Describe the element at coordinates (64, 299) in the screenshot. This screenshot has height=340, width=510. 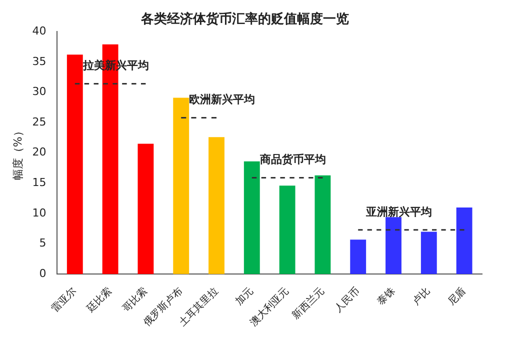
I see `x-tick-label: 雷亚尔` at that location.